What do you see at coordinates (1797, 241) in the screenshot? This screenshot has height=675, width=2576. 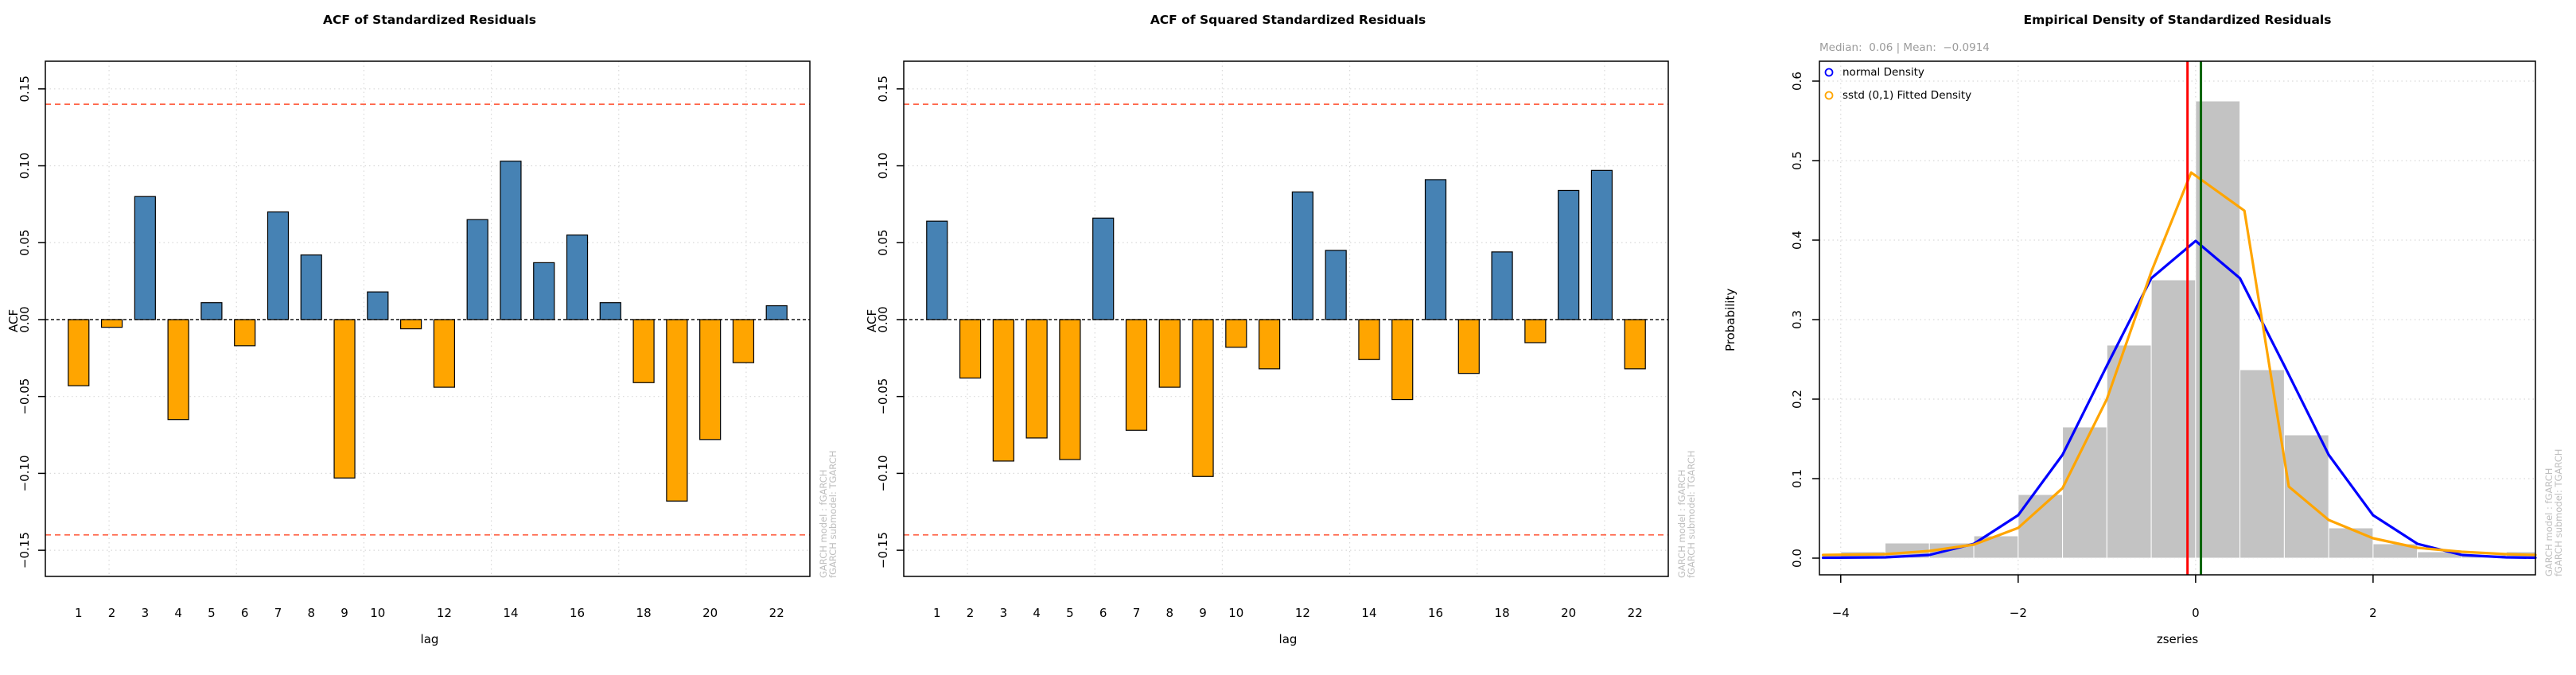 I see `y-tick-label: 0.4` at bounding box center [1797, 241].